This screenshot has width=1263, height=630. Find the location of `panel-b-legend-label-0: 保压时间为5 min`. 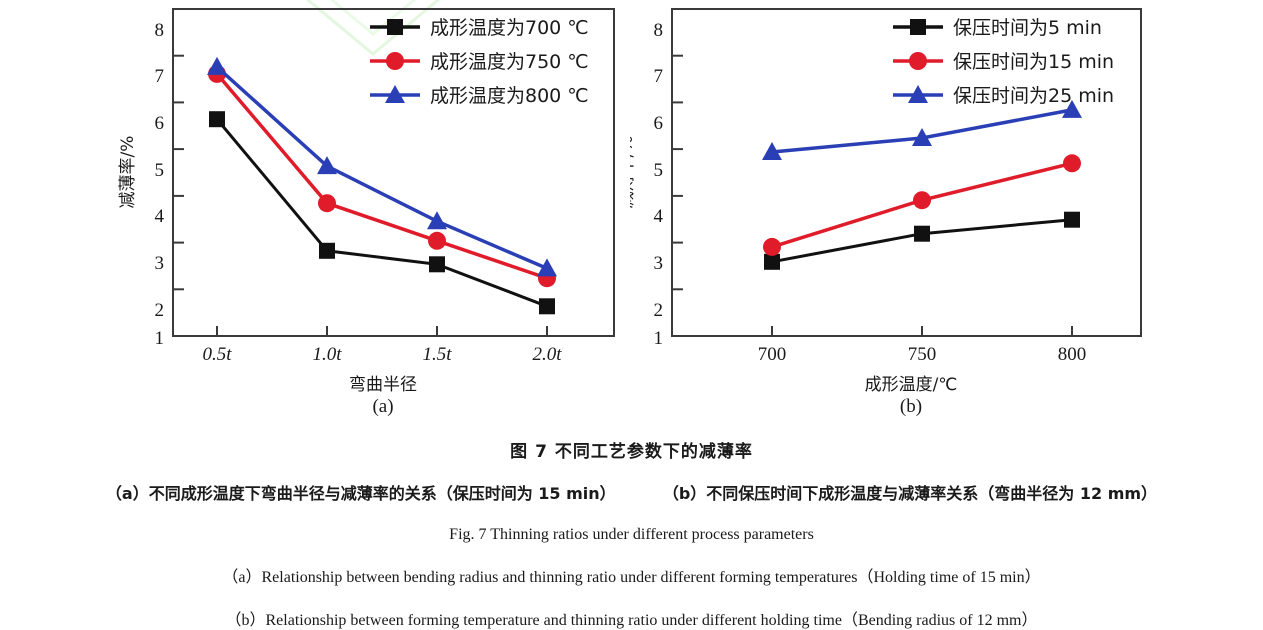

panel-b-legend-label-0: 保压时间为5 min is located at coordinates (1027, 28).